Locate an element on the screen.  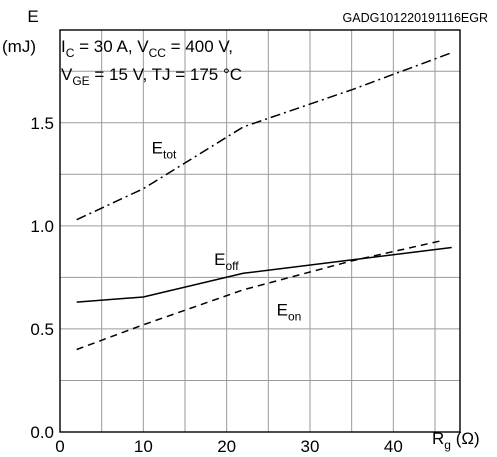
x-axis-label-symbol: R is located at coordinates (438, 438).